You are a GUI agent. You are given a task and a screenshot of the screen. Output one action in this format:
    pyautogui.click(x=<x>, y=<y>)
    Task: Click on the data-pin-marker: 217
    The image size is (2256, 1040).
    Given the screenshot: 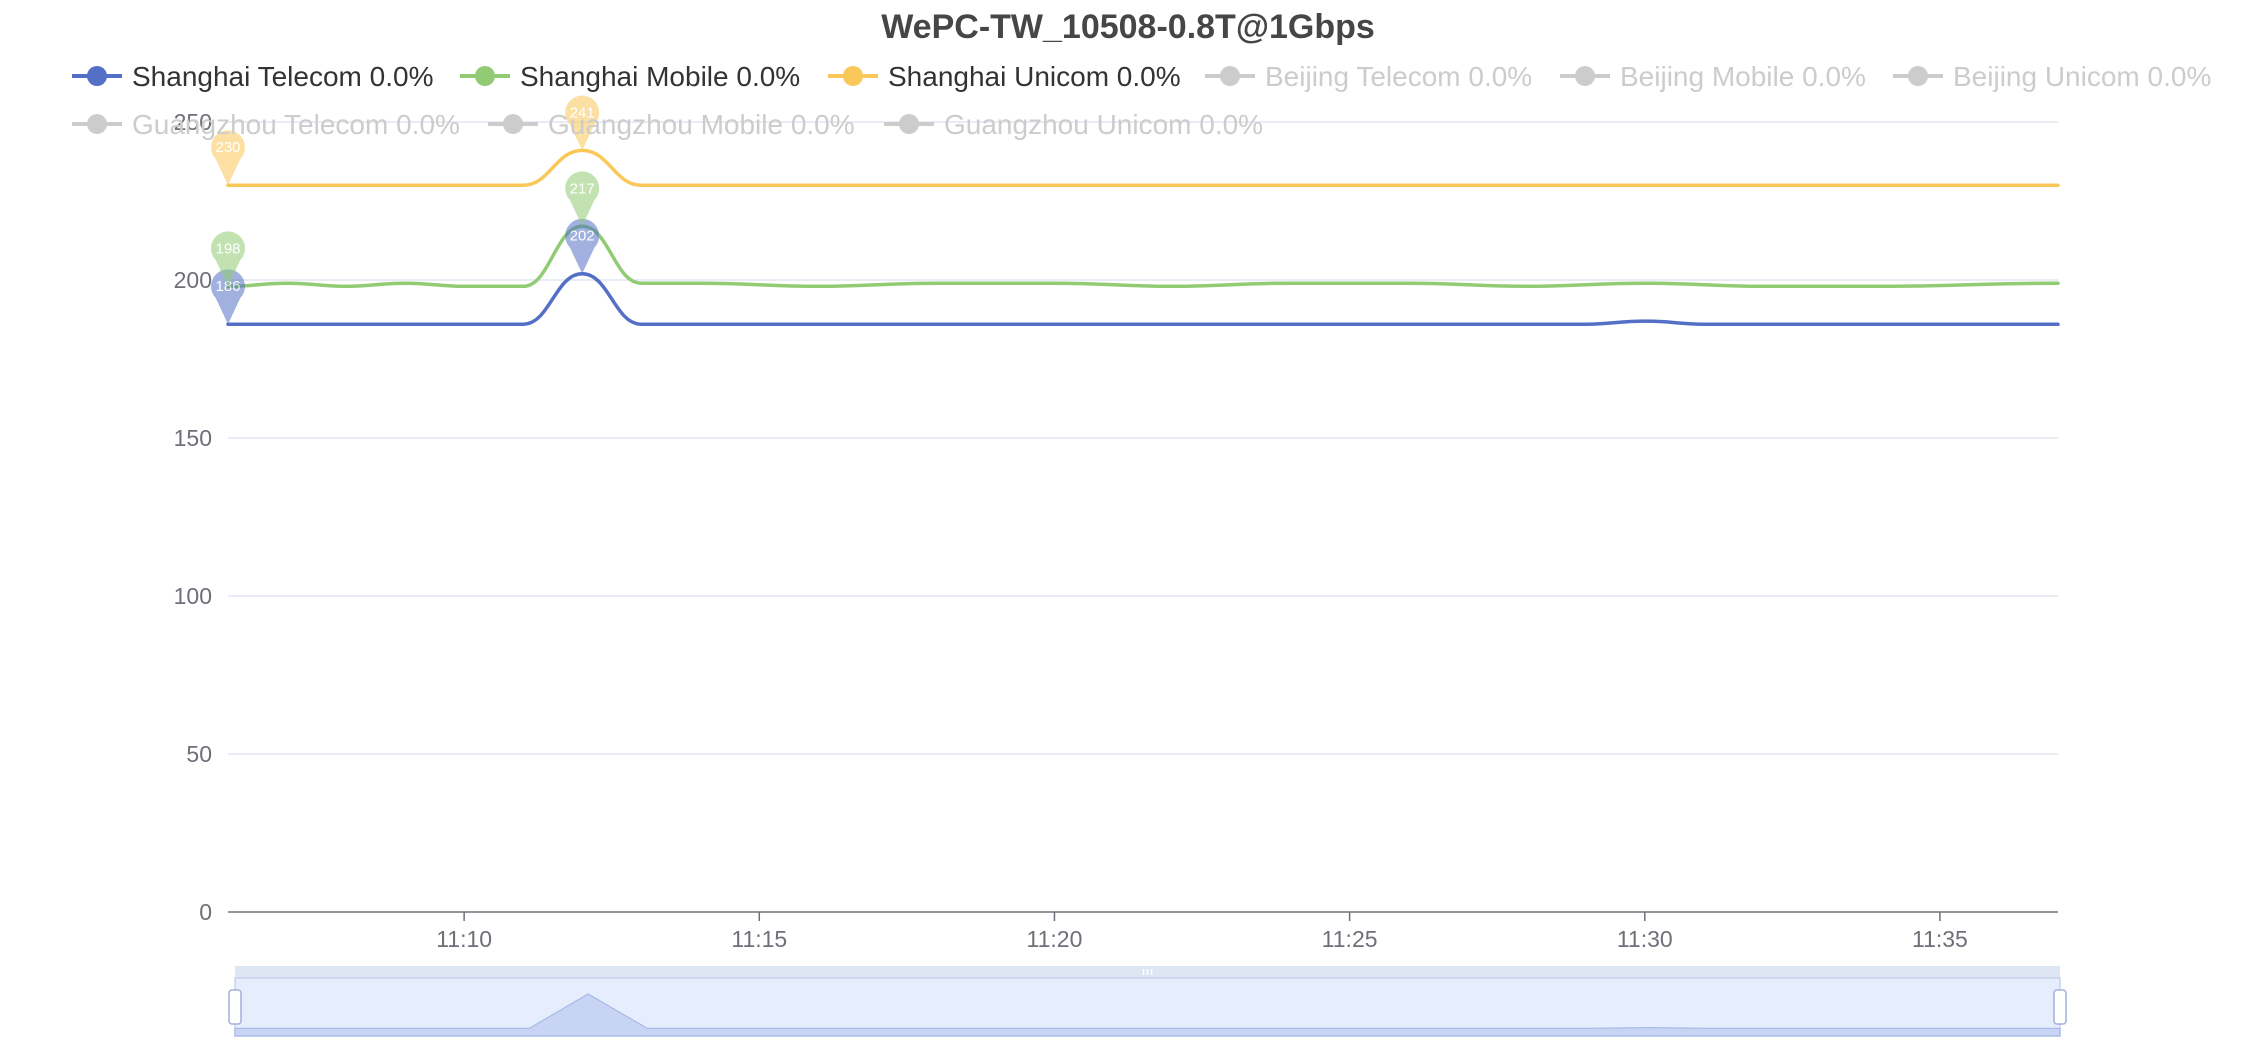 What is the action you would take?
    pyautogui.click(x=582, y=199)
    